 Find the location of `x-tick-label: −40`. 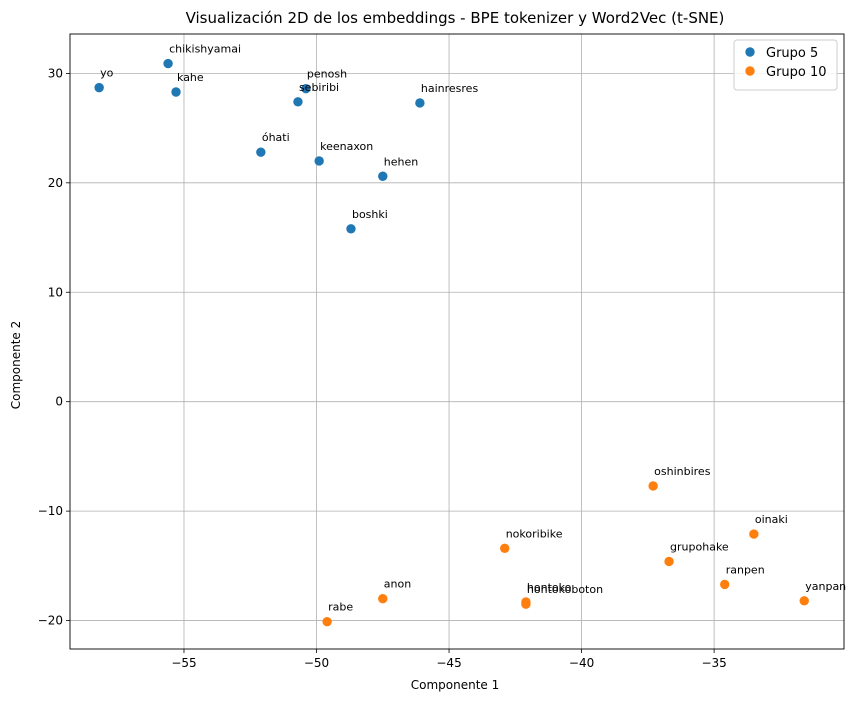

x-tick-label: −40 is located at coordinates (581, 663).